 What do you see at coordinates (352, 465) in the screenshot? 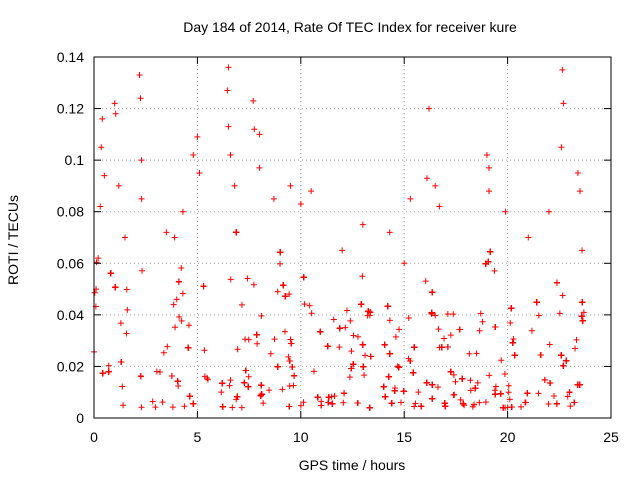
I see `x-axis-label: GPS time / hours` at bounding box center [352, 465].